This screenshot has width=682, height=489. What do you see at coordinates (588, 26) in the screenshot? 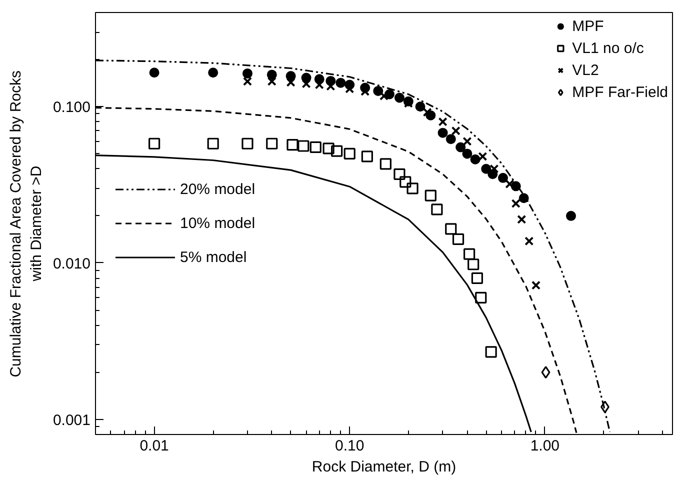
I see `legend-label: MPF` at bounding box center [588, 26].